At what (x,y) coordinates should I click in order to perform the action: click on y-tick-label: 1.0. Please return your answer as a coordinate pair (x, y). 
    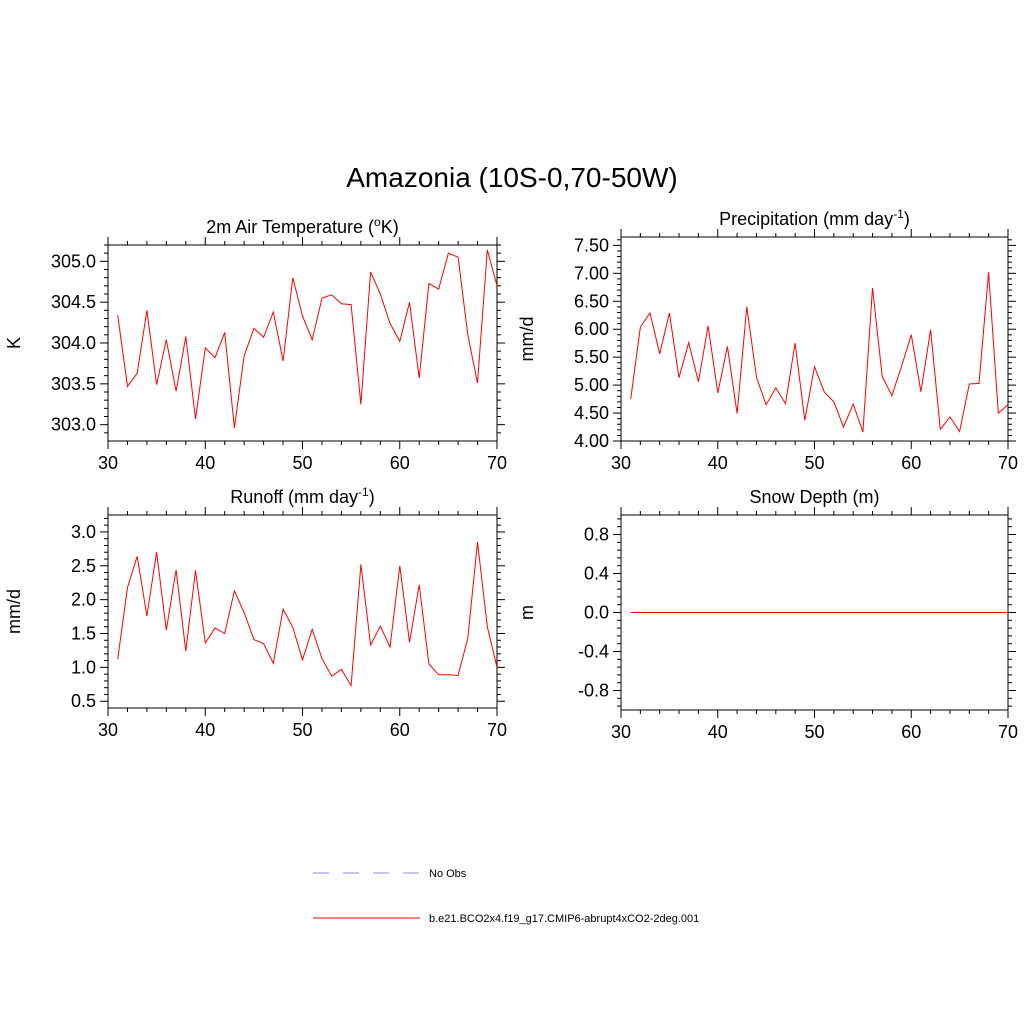
    Looking at the image, I should click on (83, 667).